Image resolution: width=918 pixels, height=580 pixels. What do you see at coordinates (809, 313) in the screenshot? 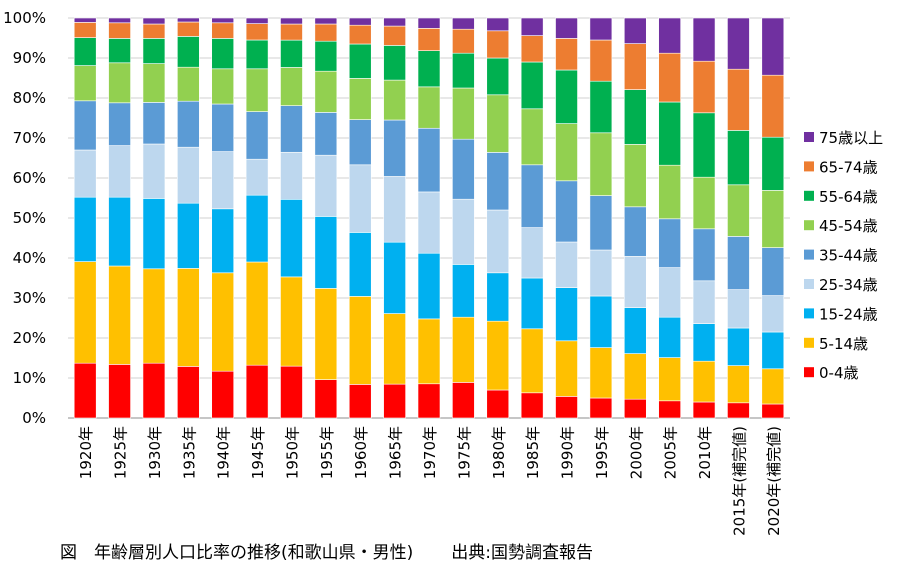
I see `legend-swatch` at bounding box center [809, 313].